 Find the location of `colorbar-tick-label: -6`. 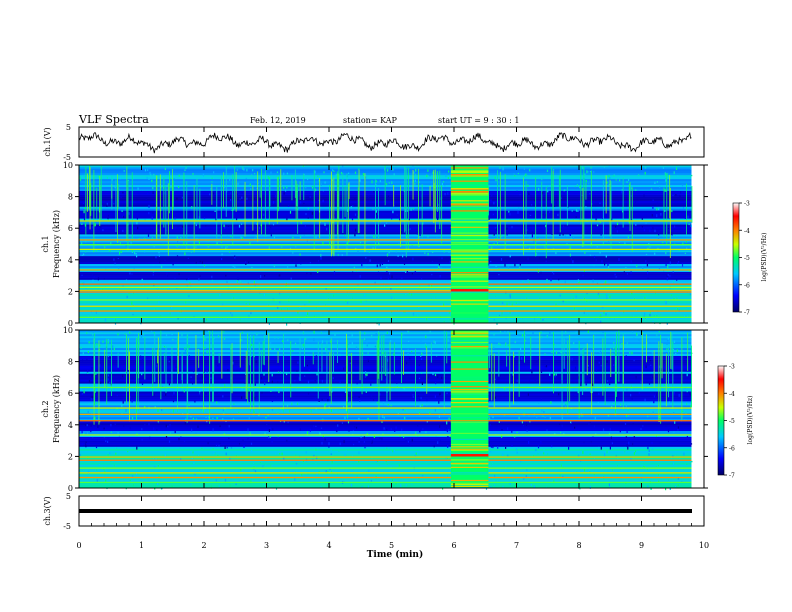

colorbar-tick-label: -6 is located at coordinates (747, 285).